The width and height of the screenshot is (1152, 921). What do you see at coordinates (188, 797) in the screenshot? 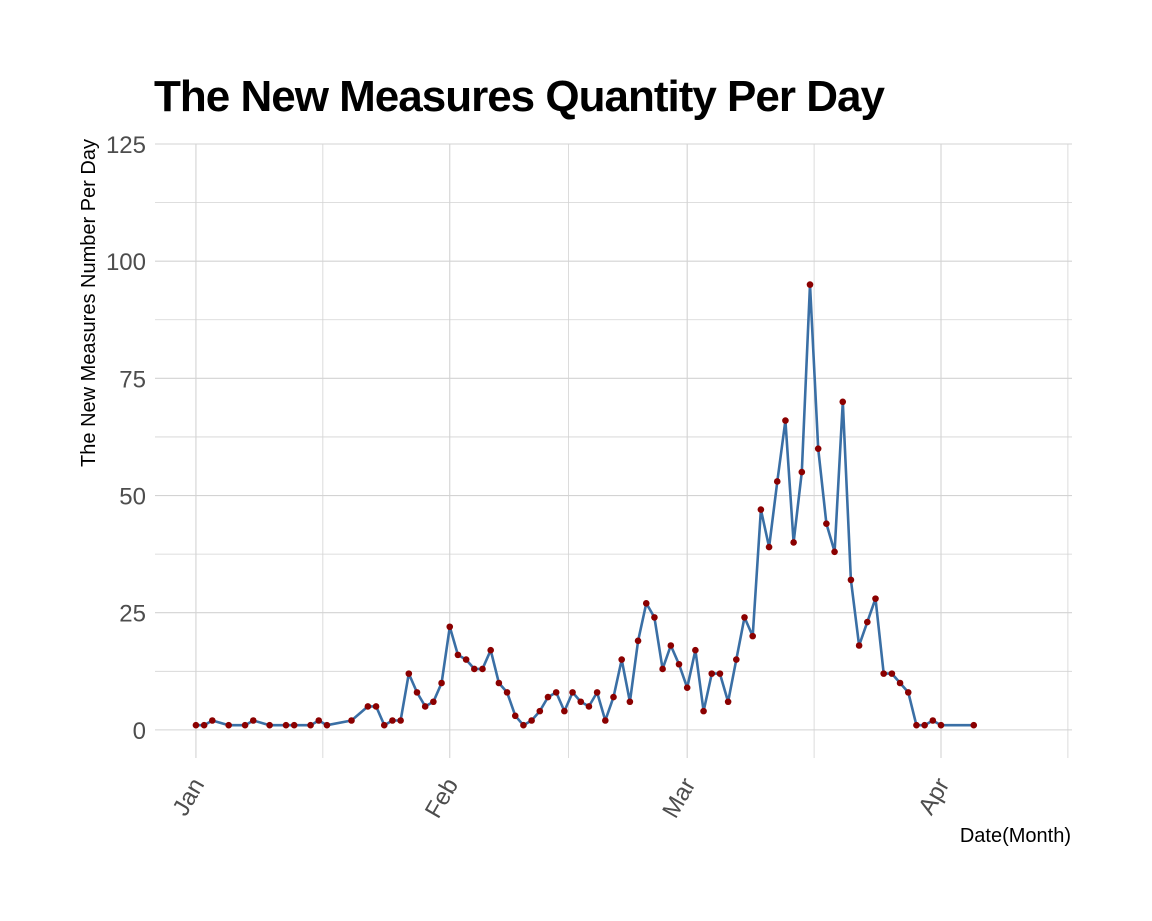
I see `x-tick-label: Jan` at bounding box center [188, 797].